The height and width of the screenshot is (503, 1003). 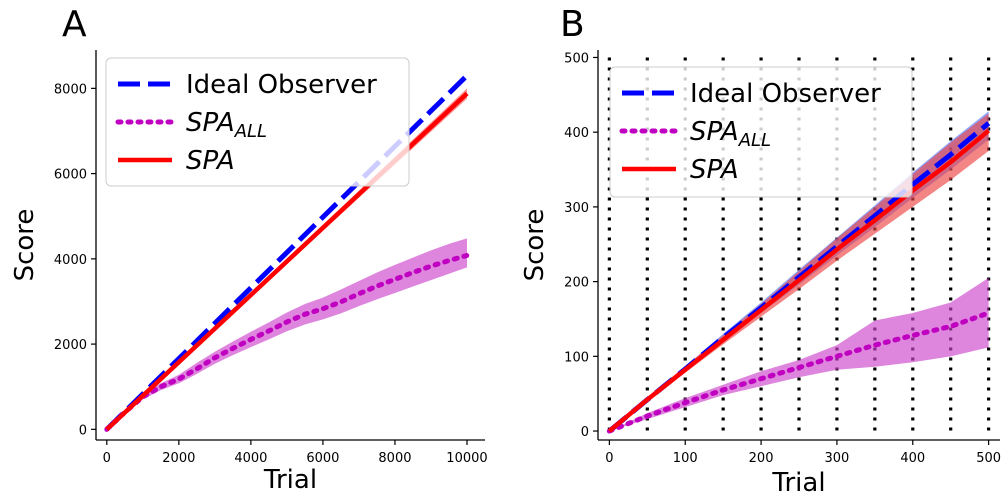 I want to click on panel-b-y-tick-label-200: 200, so click(x=576, y=283).